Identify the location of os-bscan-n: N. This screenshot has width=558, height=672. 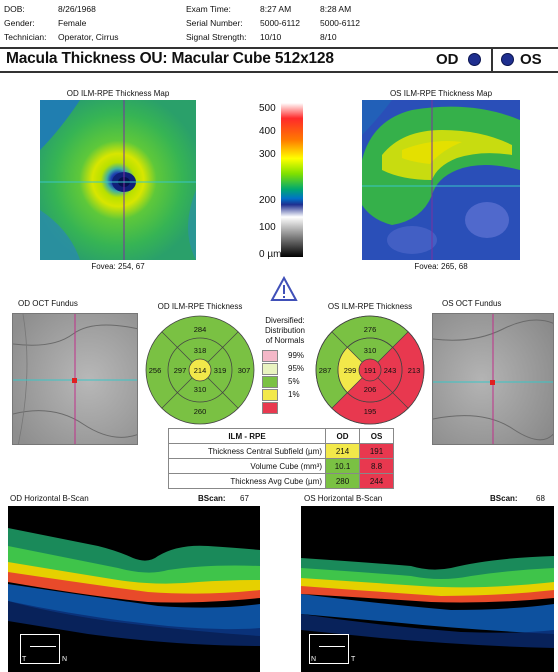
(314, 659).